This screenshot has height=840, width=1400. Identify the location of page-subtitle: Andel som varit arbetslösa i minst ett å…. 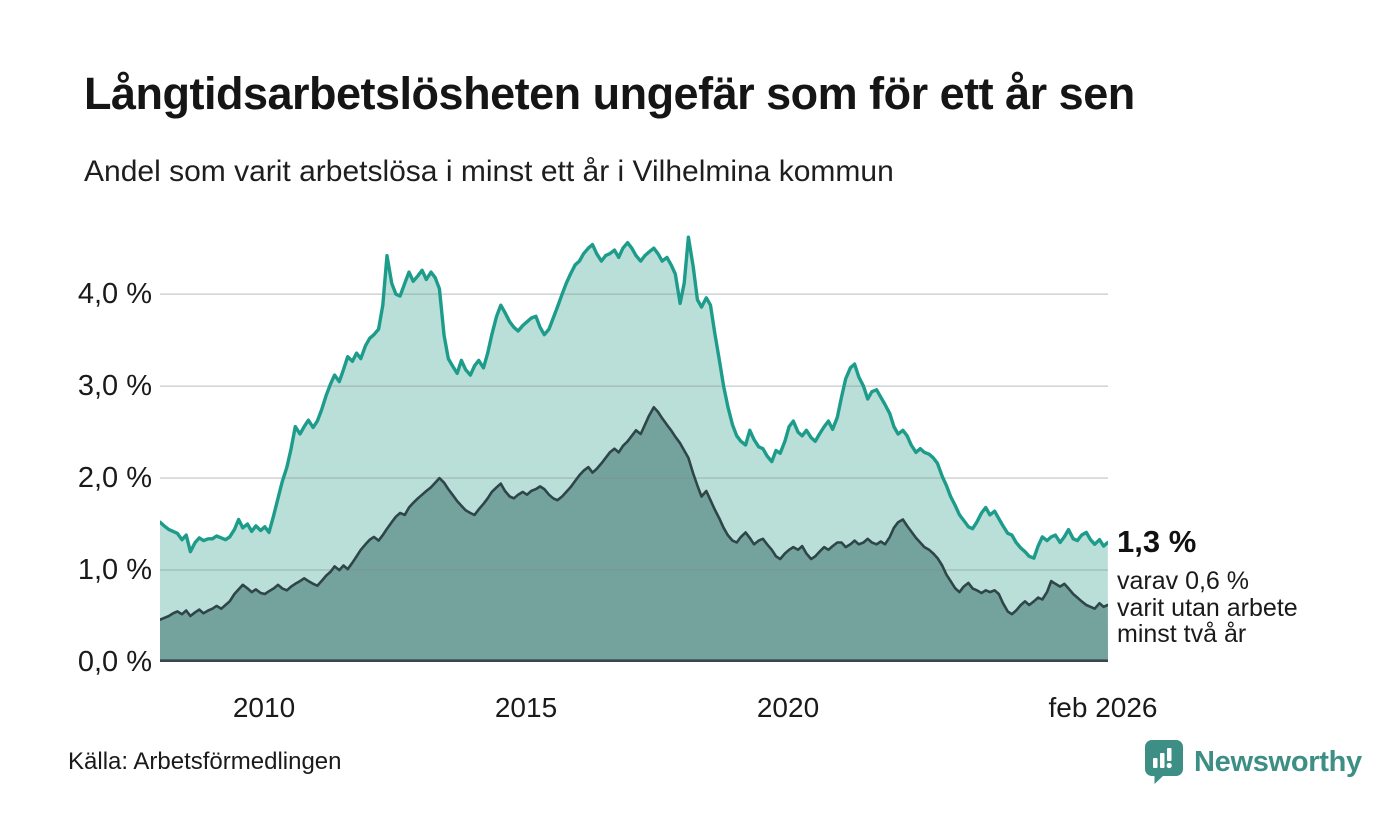
(489, 171).